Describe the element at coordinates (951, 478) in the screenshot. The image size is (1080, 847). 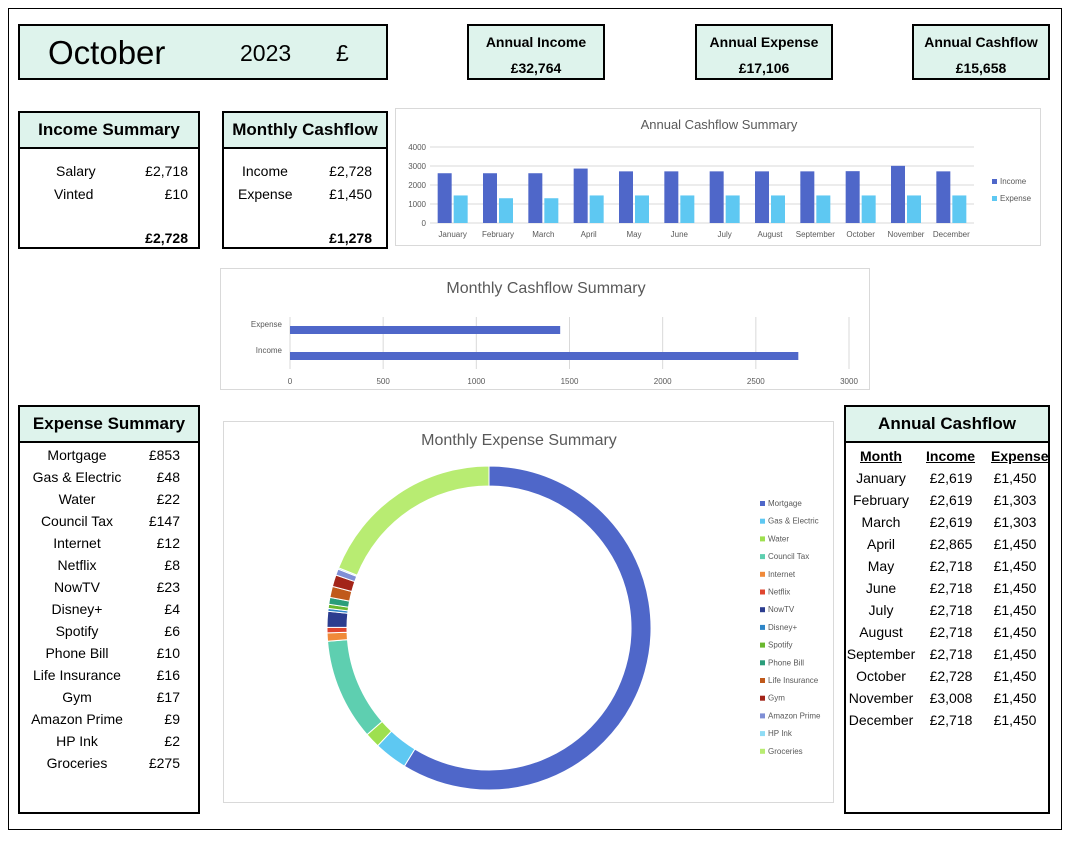
I see `table-cell-income: £2,619` at that location.